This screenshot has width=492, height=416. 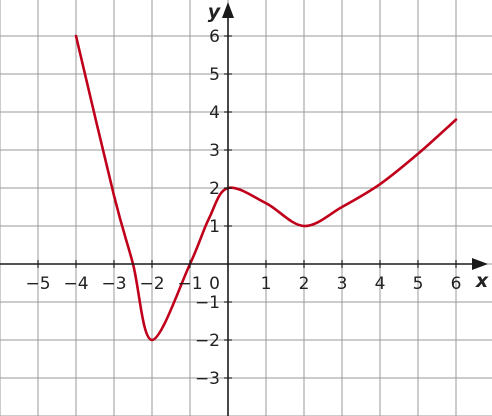 What do you see at coordinates (214, 37) in the screenshot?
I see `y-tick-label: 6` at bounding box center [214, 37].